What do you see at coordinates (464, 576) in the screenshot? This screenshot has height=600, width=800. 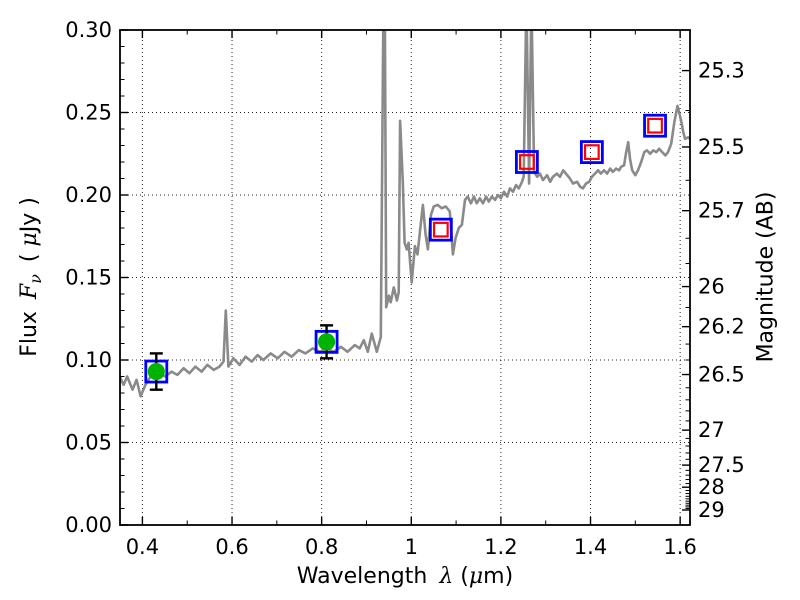 I see `x-unit-open: (` at bounding box center [464, 576].